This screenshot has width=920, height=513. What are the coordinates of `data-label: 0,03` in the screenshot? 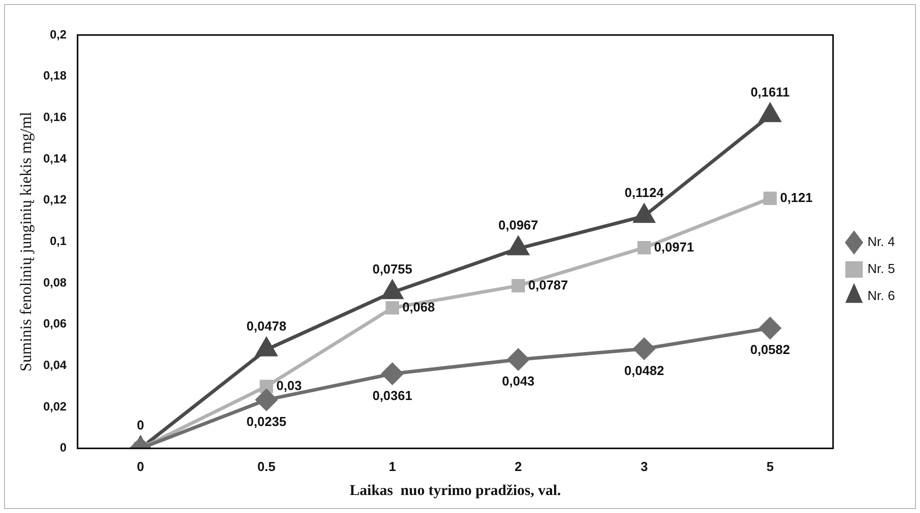 It's located at (289, 385).